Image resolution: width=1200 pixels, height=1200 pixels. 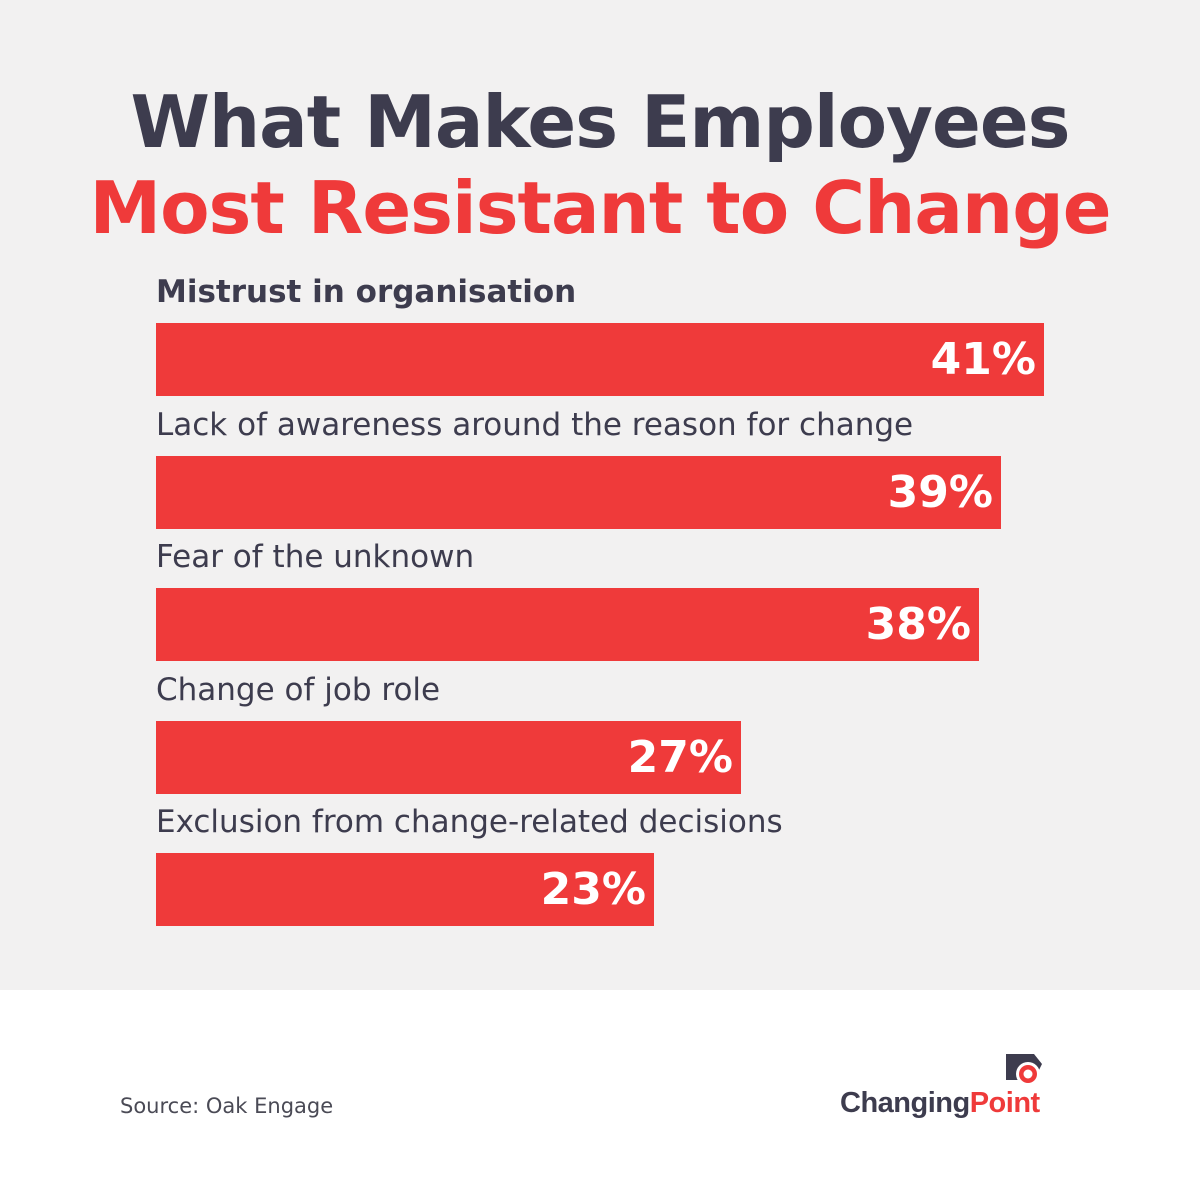 I want to click on logo-word-accent: Point, so click(x=1005, y=1103).